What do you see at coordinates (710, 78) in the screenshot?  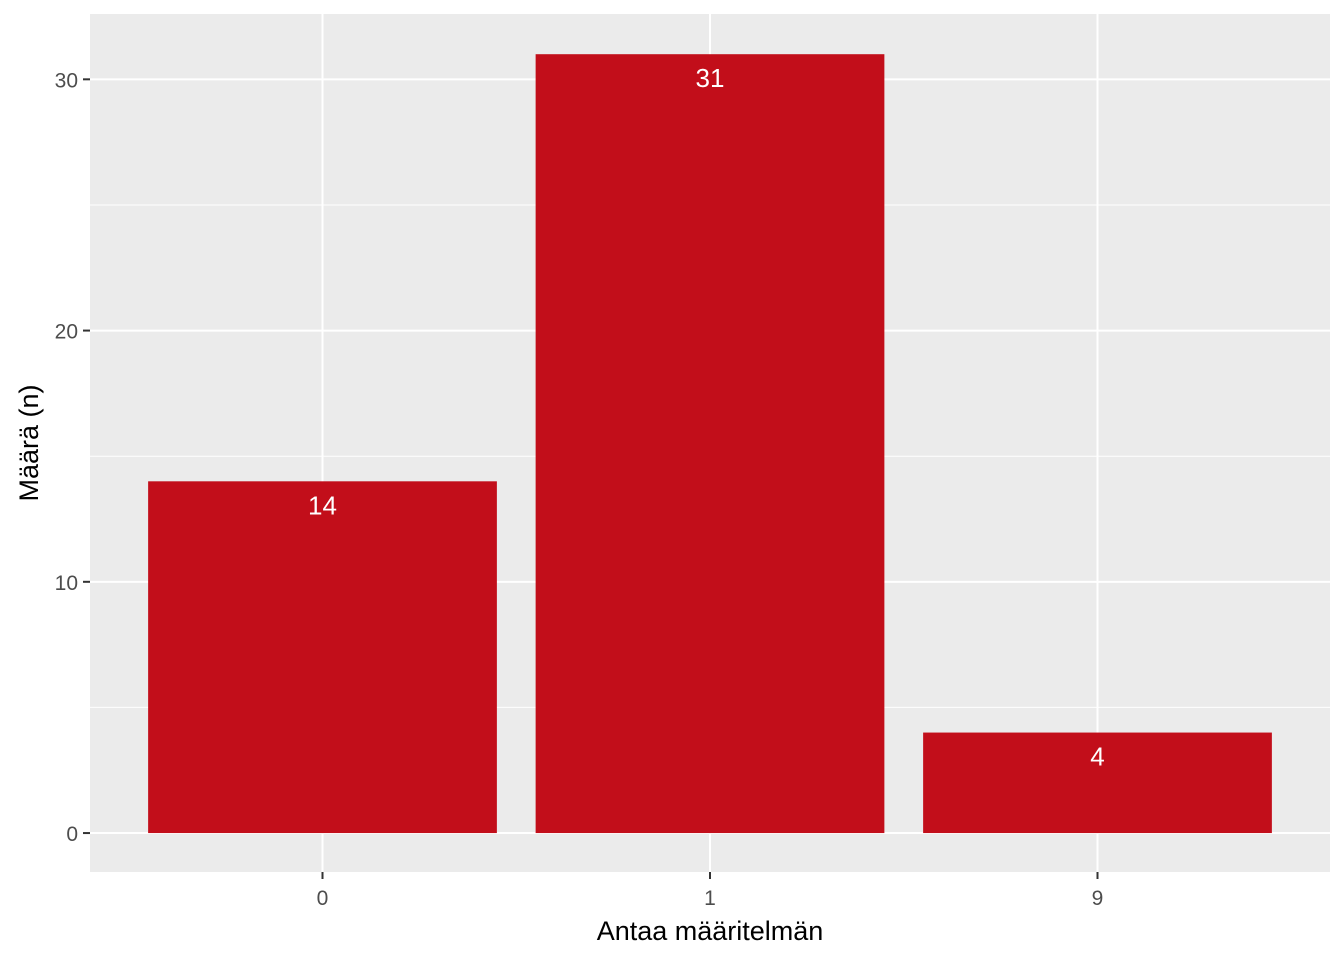 I see `data-label-1: 31` at bounding box center [710, 78].